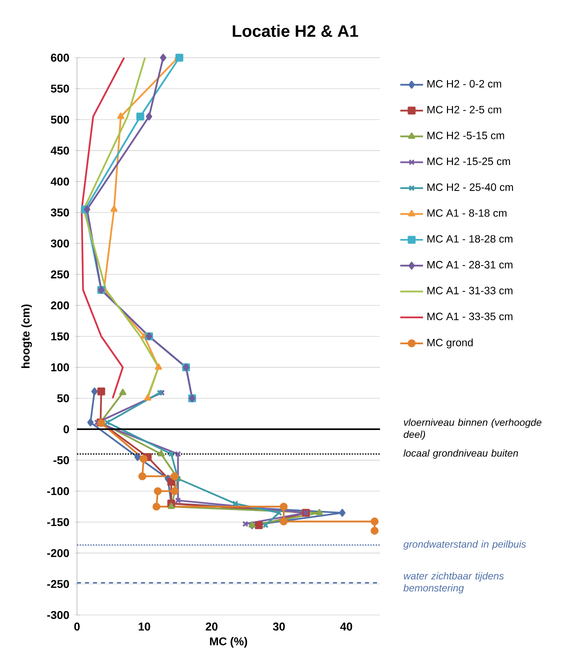 The image size is (567, 661). I want to click on legend-label: MC H2 -5-15 cm, so click(465, 136).